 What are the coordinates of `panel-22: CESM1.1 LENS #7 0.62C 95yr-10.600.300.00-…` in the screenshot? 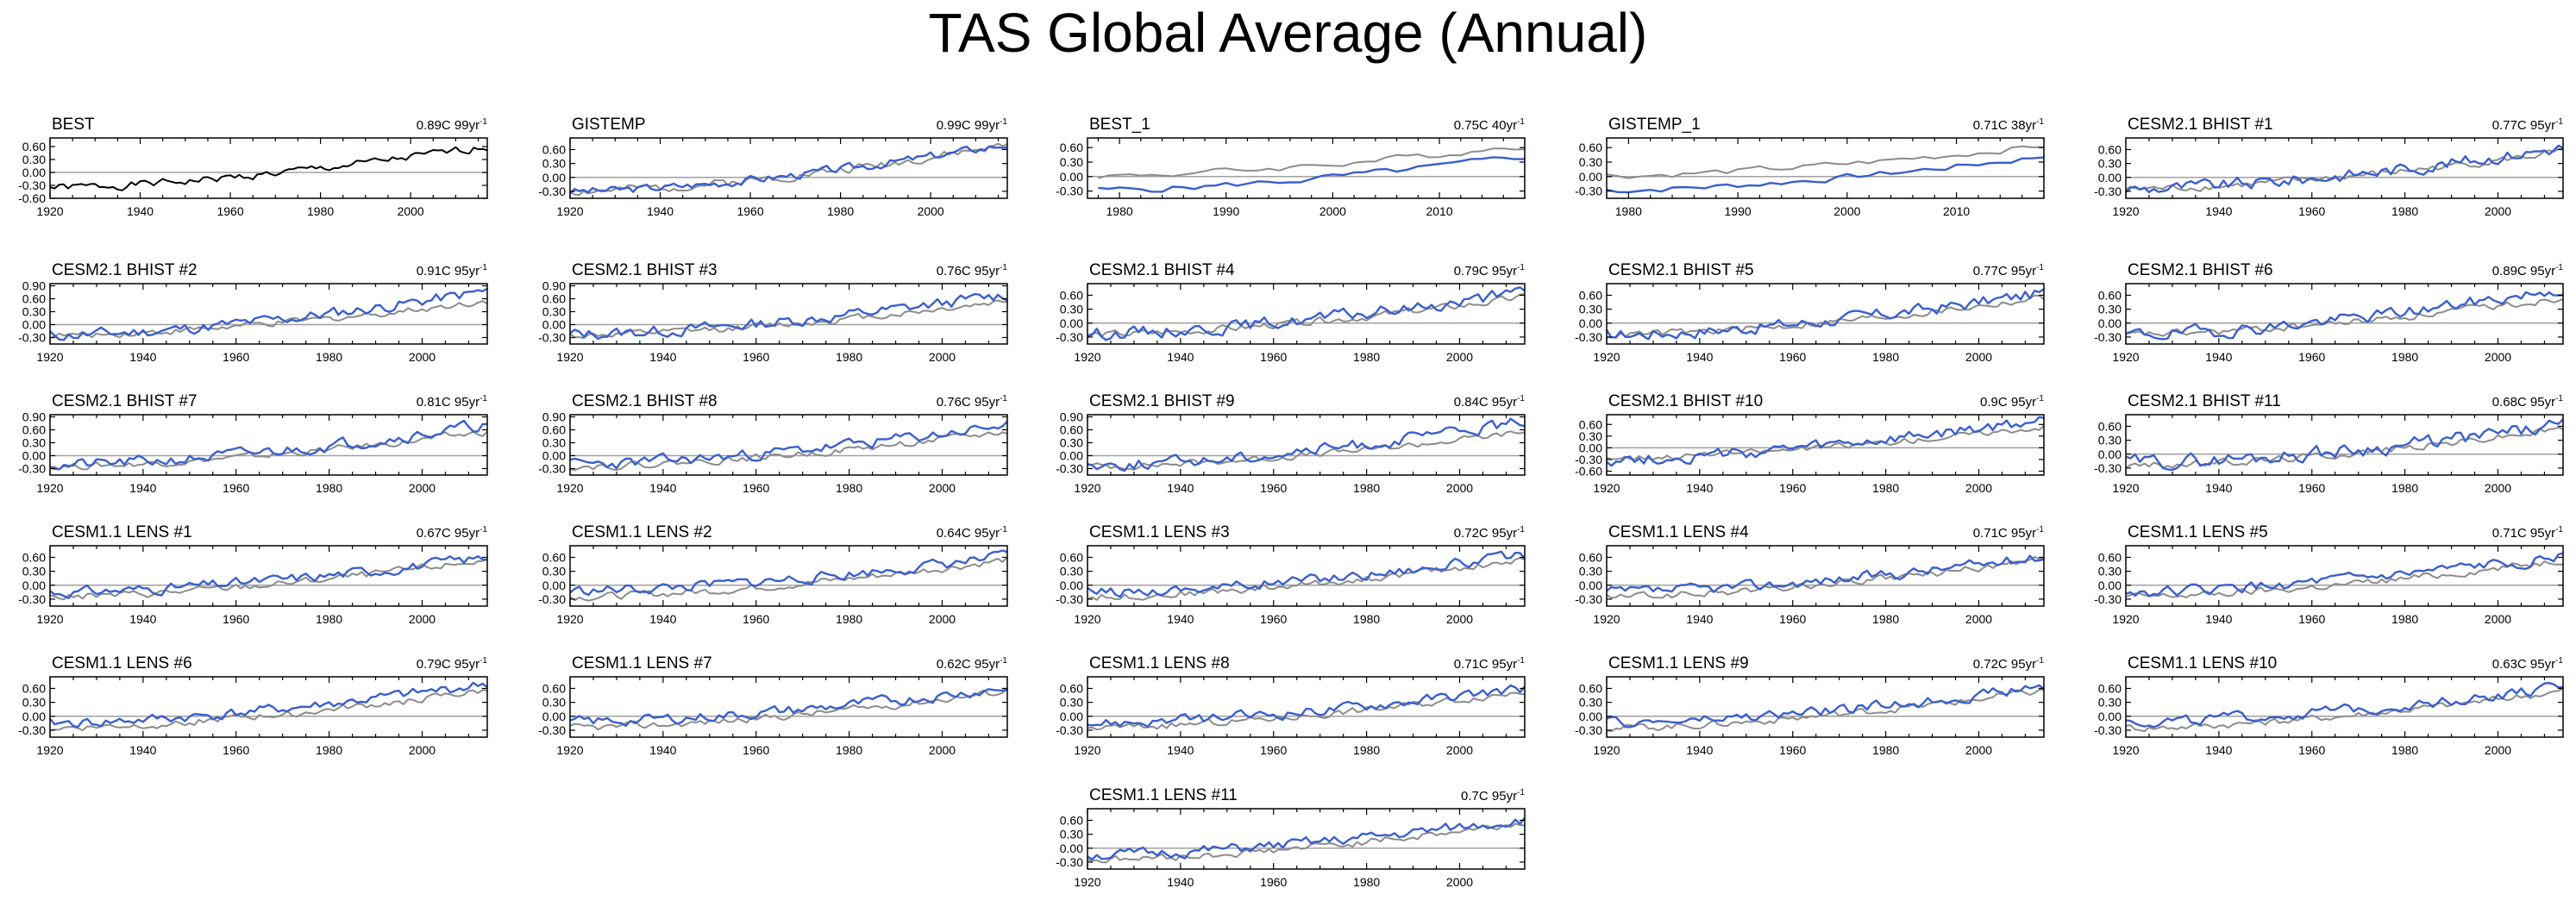 It's located at (773, 705).